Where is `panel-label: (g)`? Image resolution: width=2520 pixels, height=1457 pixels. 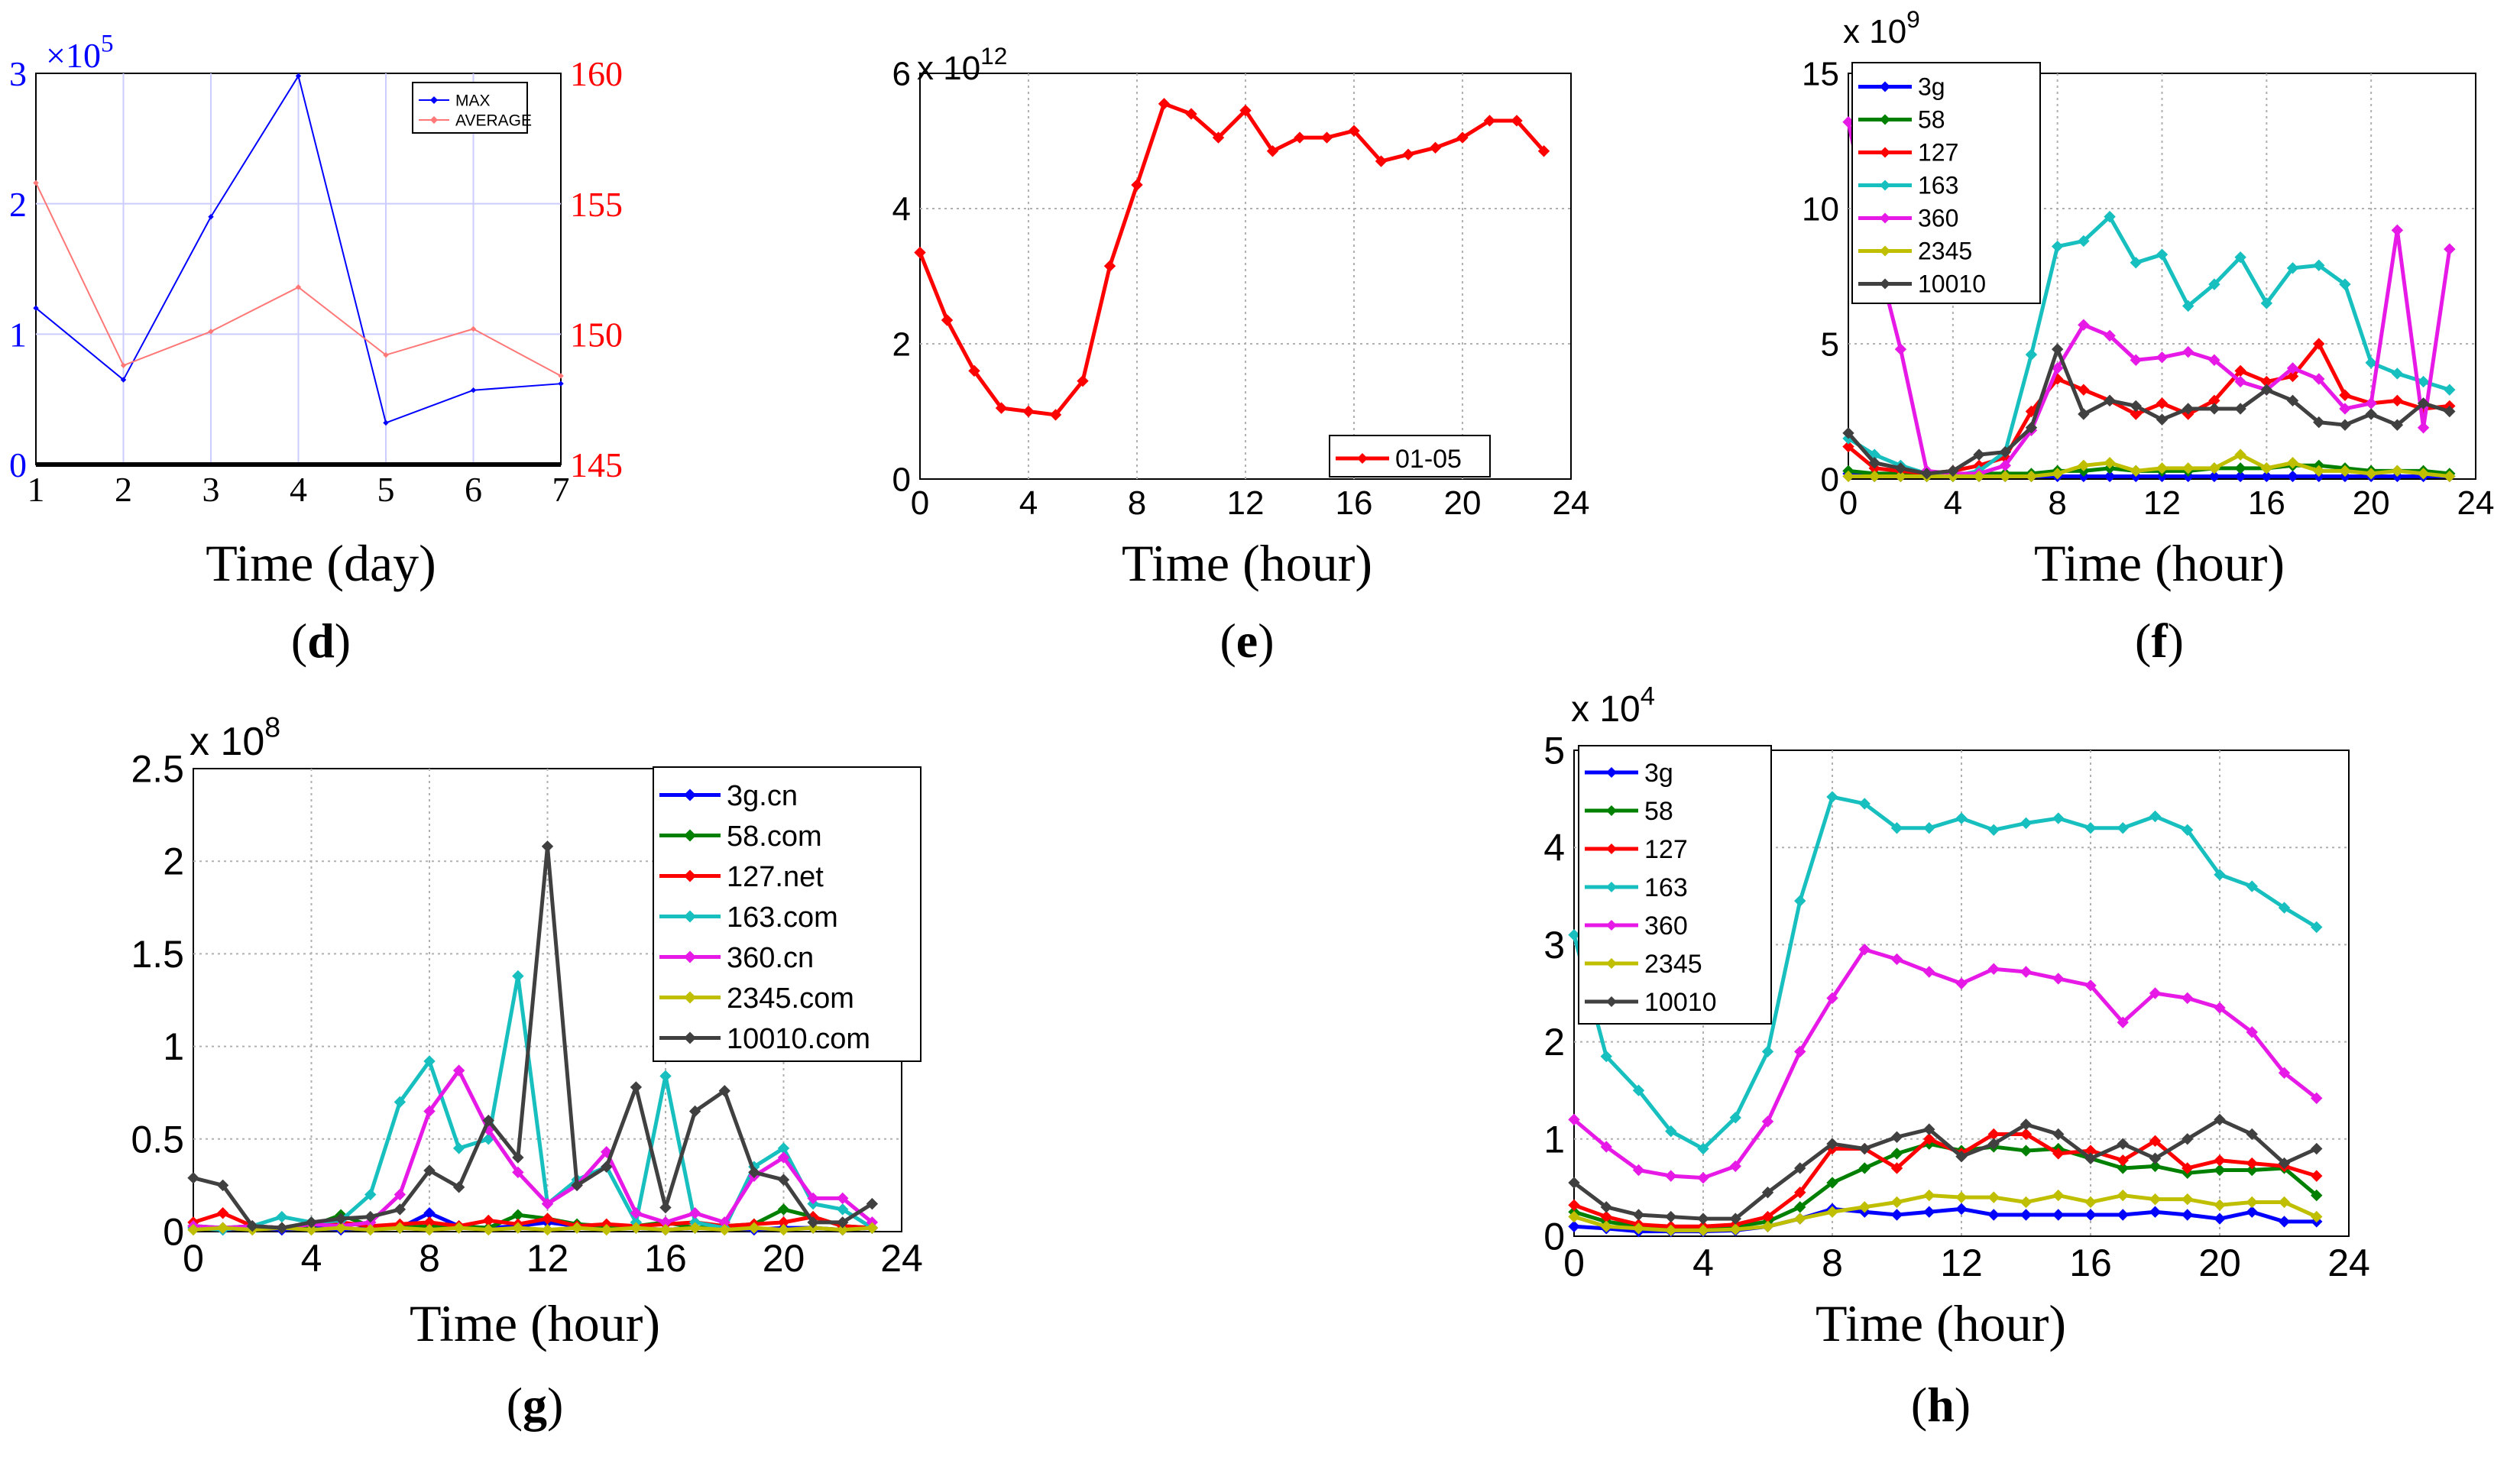 panel-label: (g) is located at coordinates (535, 1405).